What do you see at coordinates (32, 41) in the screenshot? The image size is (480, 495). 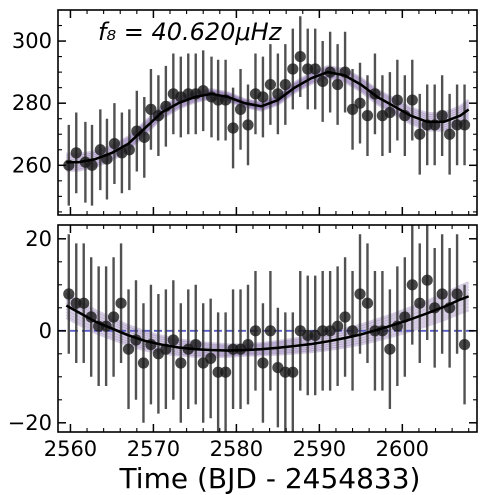 I see `top-ytick-label: 300` at bounding box center [32, 41].